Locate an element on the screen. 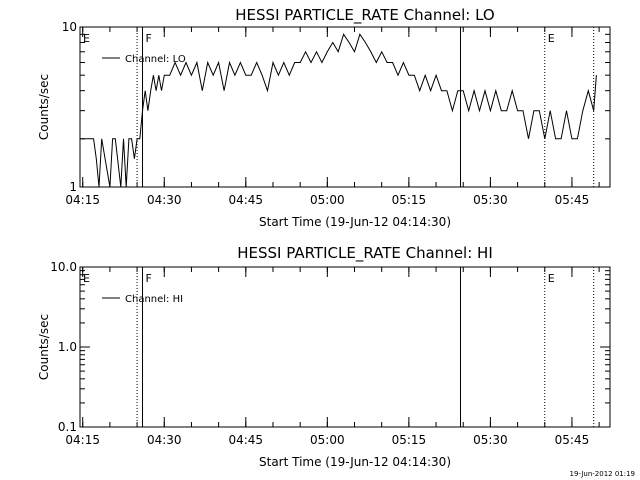 This screenshot has height=480, width=640. legend-entry: Channel: HI is located at coordinates (154, 299).